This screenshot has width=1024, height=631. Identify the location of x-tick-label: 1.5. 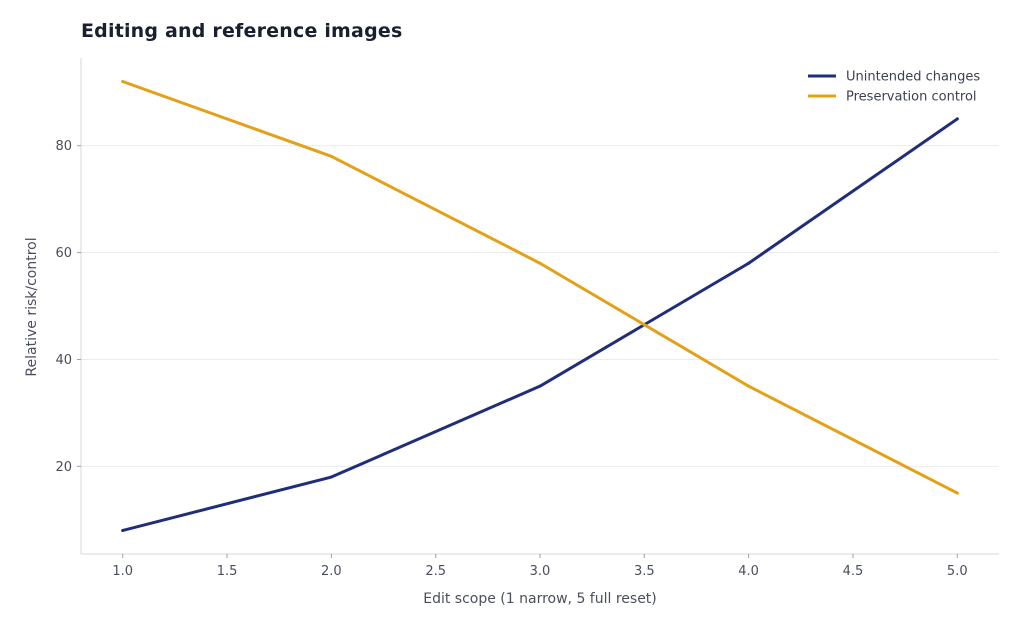
(227, 571).